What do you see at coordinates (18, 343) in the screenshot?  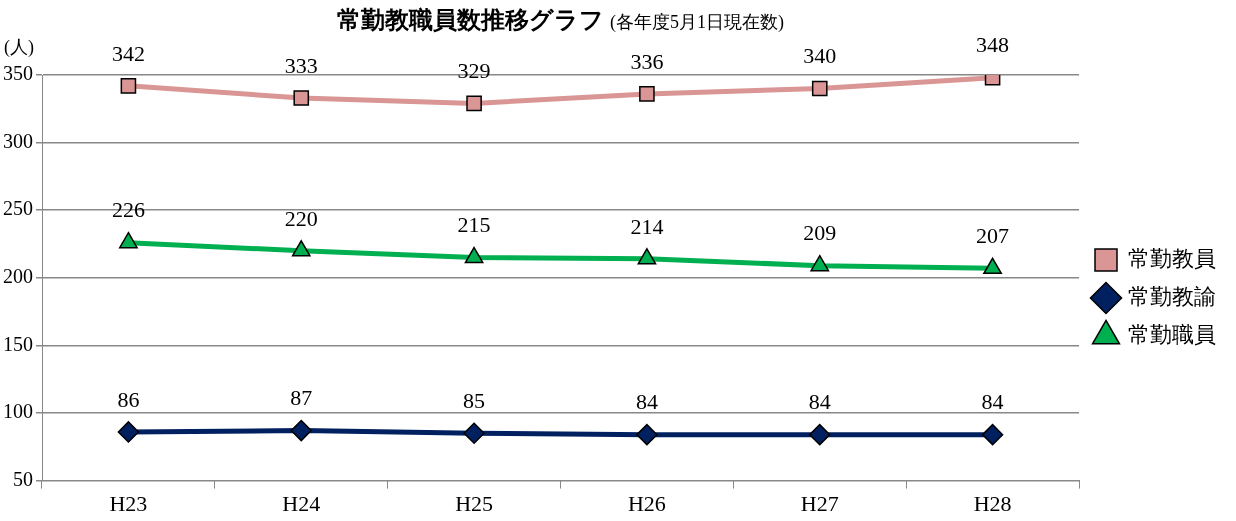 I see `y-tick-label: 150` at bounding box center [18, 343].